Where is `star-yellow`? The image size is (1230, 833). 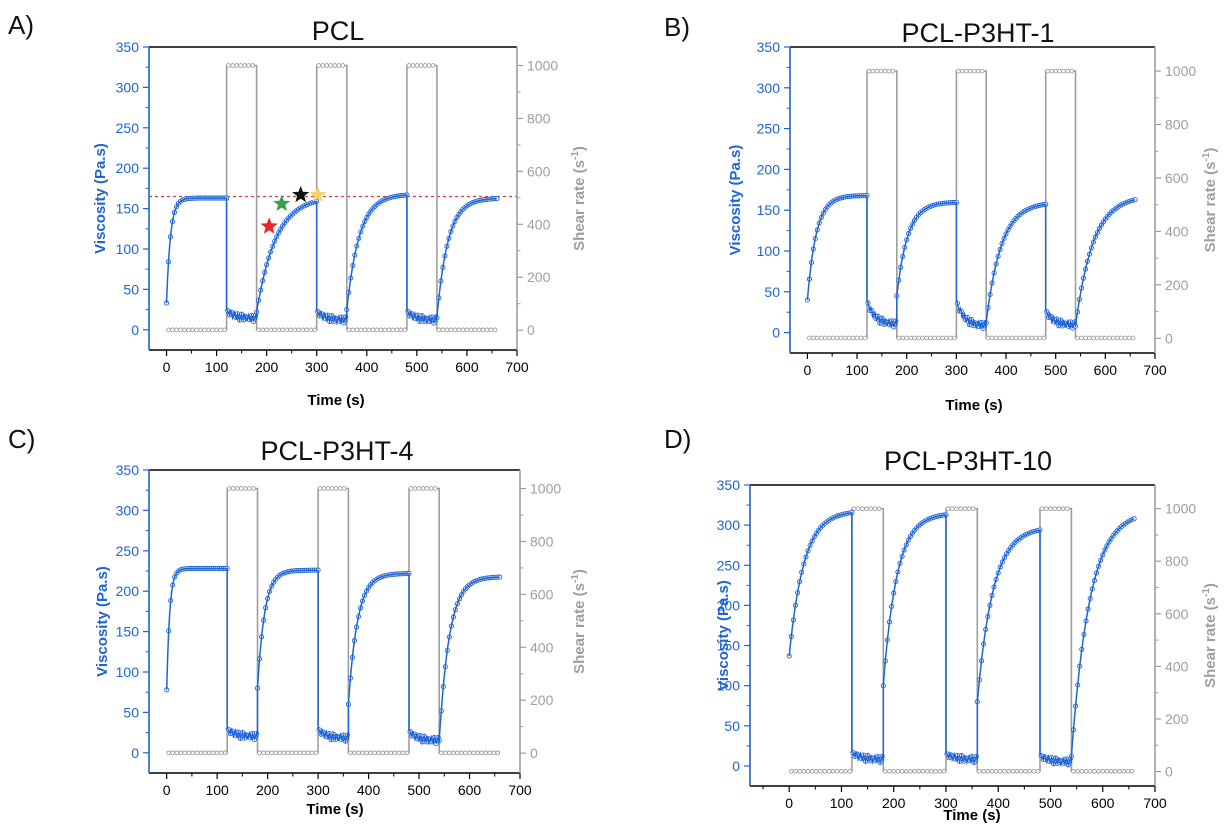 star-yellow is located at coordinates (318, 194).